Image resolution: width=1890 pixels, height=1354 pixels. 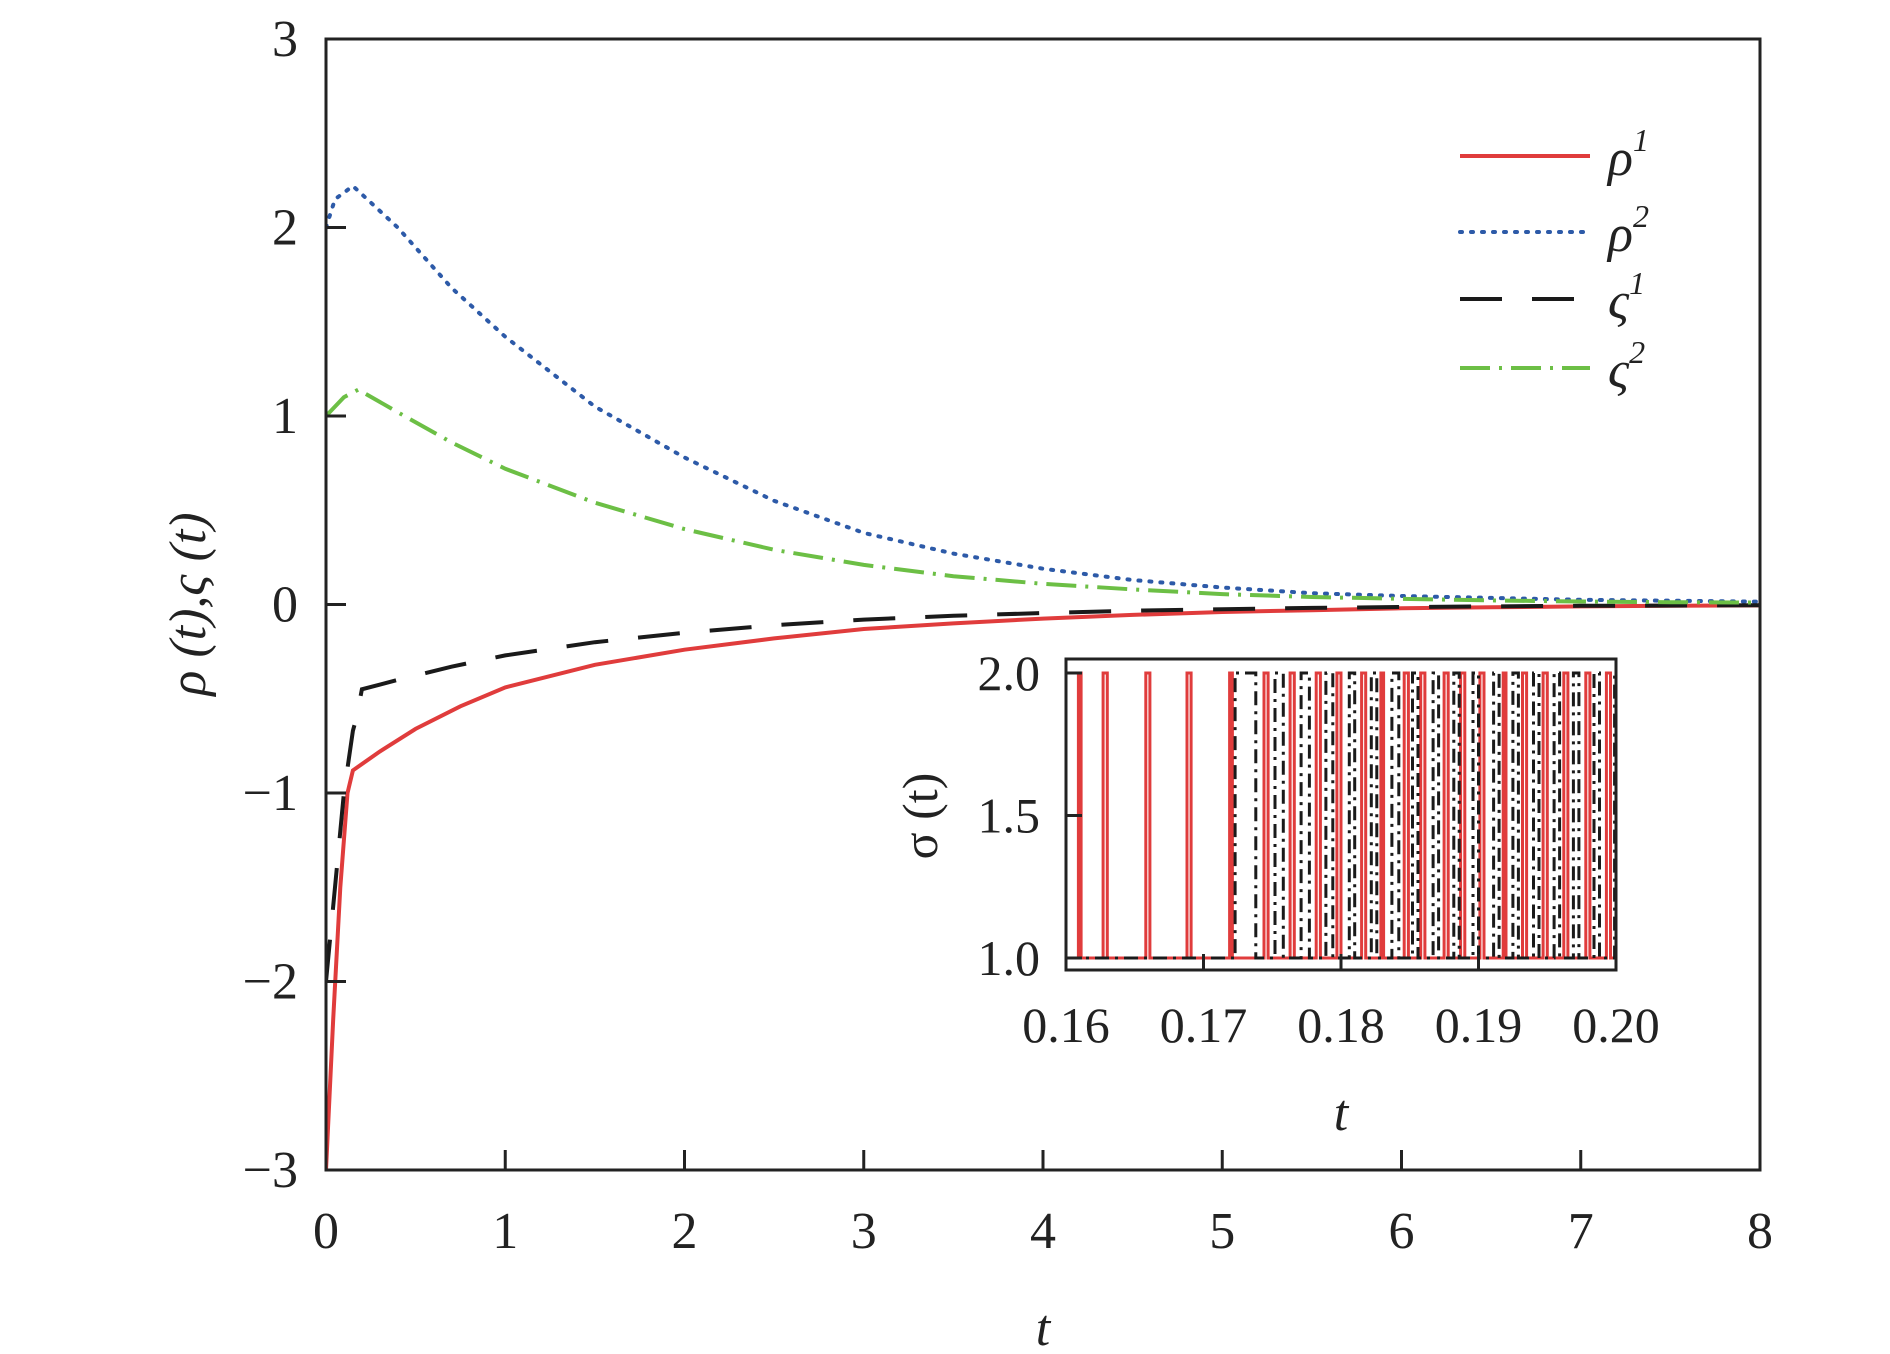 What do you see at coordinates (1009, 958) in the screenshot?
I see `inset-y-tick-label: 1.0` at bounding box center [1009, 958].